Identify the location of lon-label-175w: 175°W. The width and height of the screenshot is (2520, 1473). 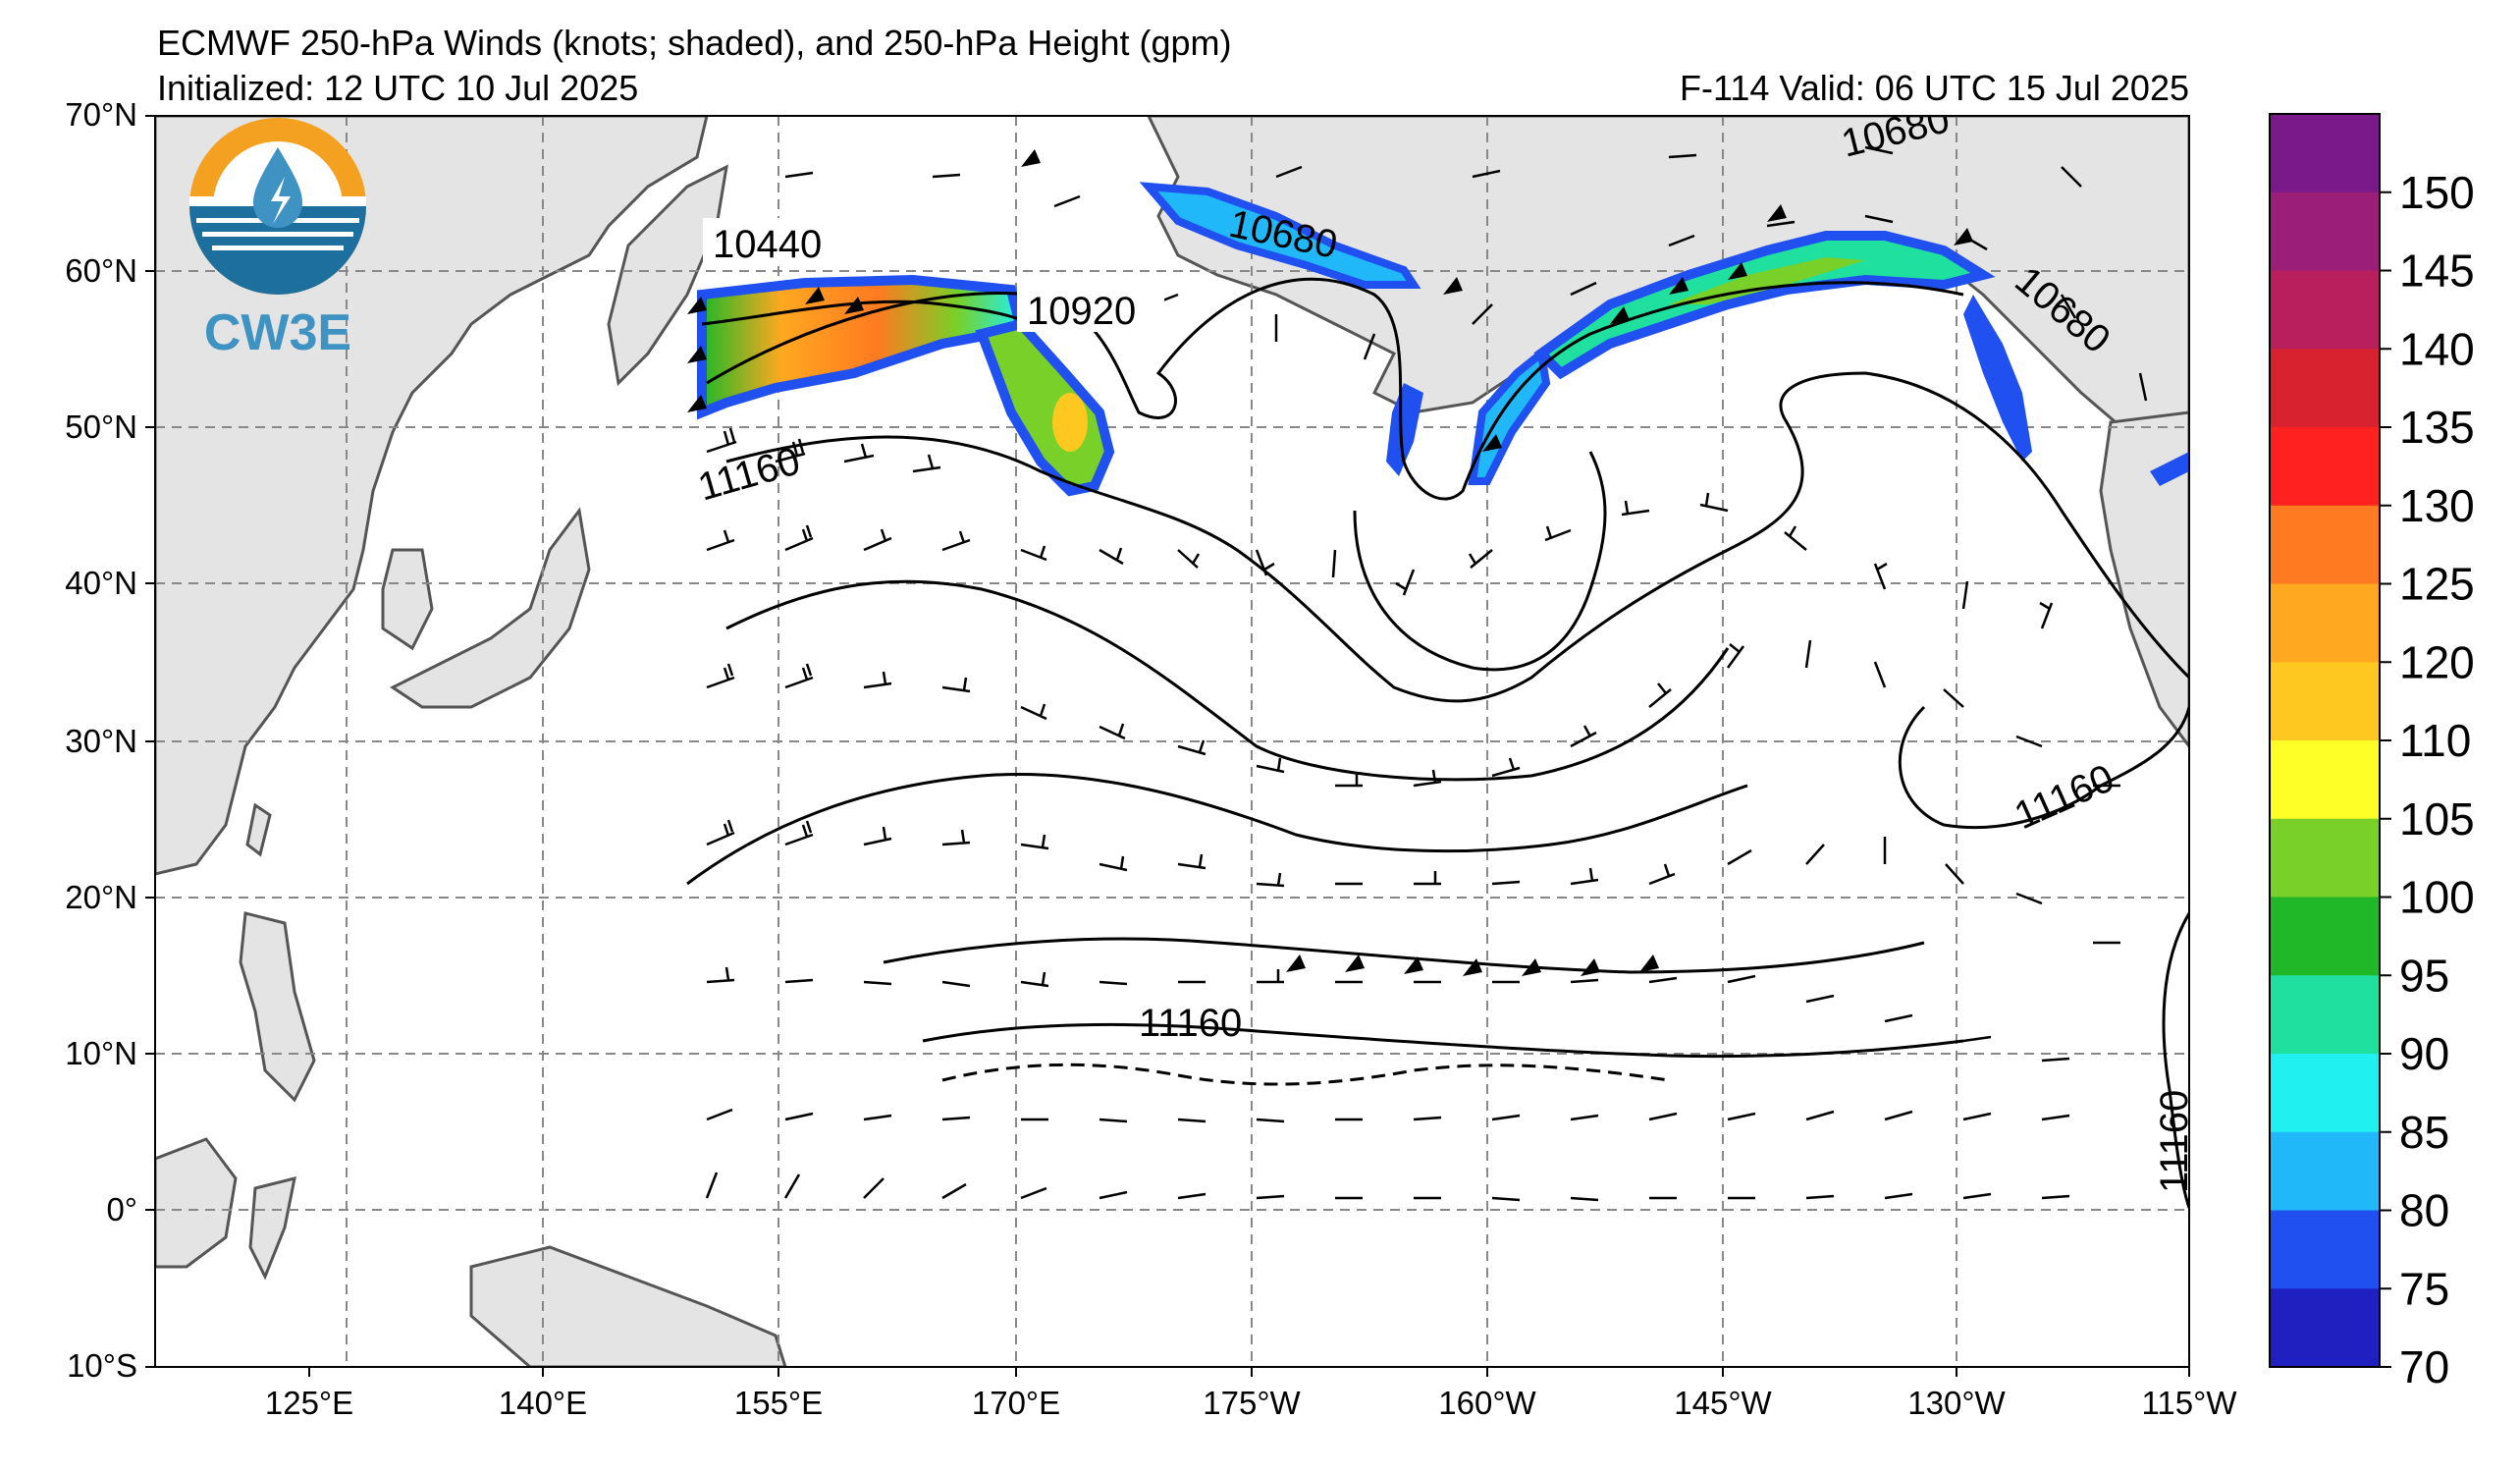
(1252, 1403).